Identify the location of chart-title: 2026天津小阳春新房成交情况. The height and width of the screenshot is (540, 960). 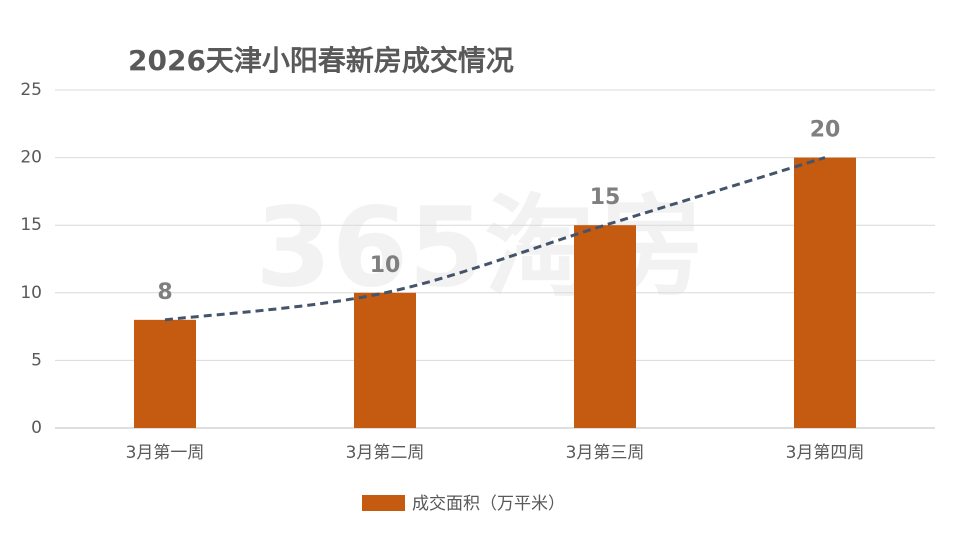
(321, 60).